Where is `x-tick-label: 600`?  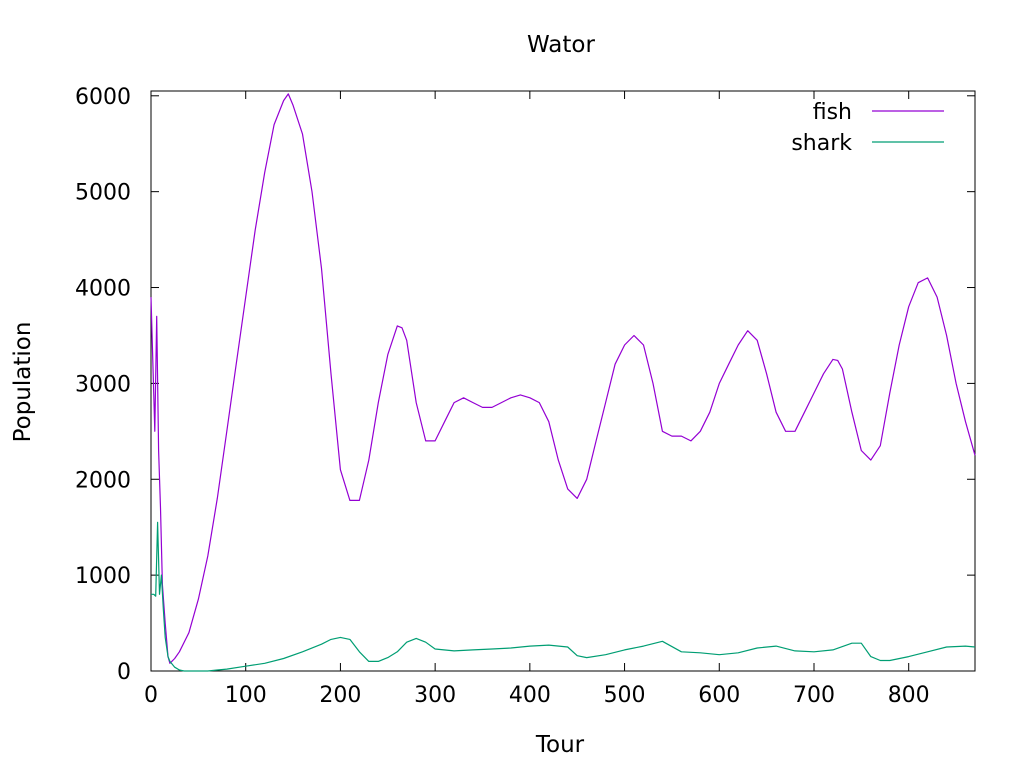
x-tick-label: 600 is located at coordinates (719, 695).